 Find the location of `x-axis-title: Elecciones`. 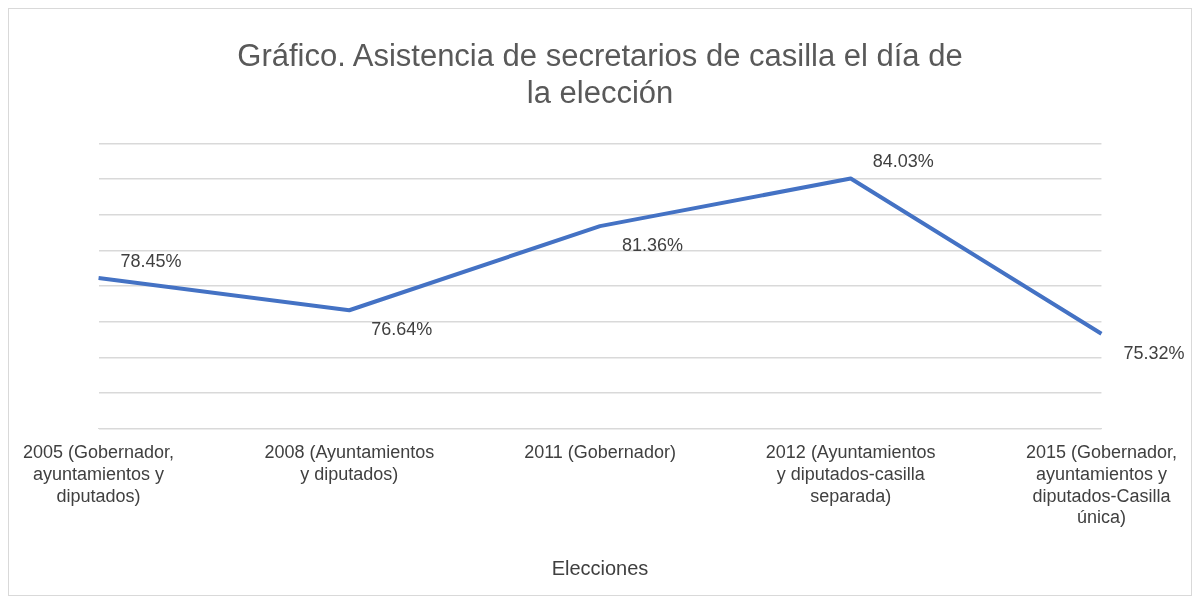

x-axis-title: Elecciones is located at coordinates (600, 567).